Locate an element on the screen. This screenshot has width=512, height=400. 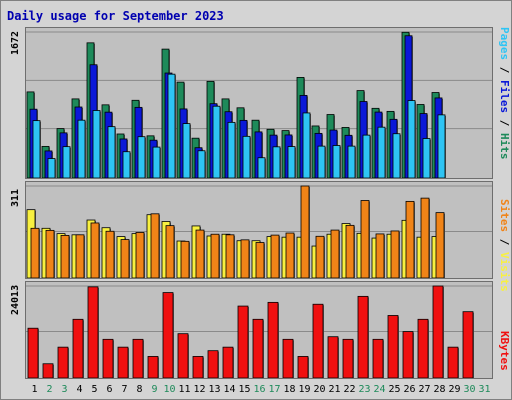
day-label-29: 29 is located at coordinates (454, 389).